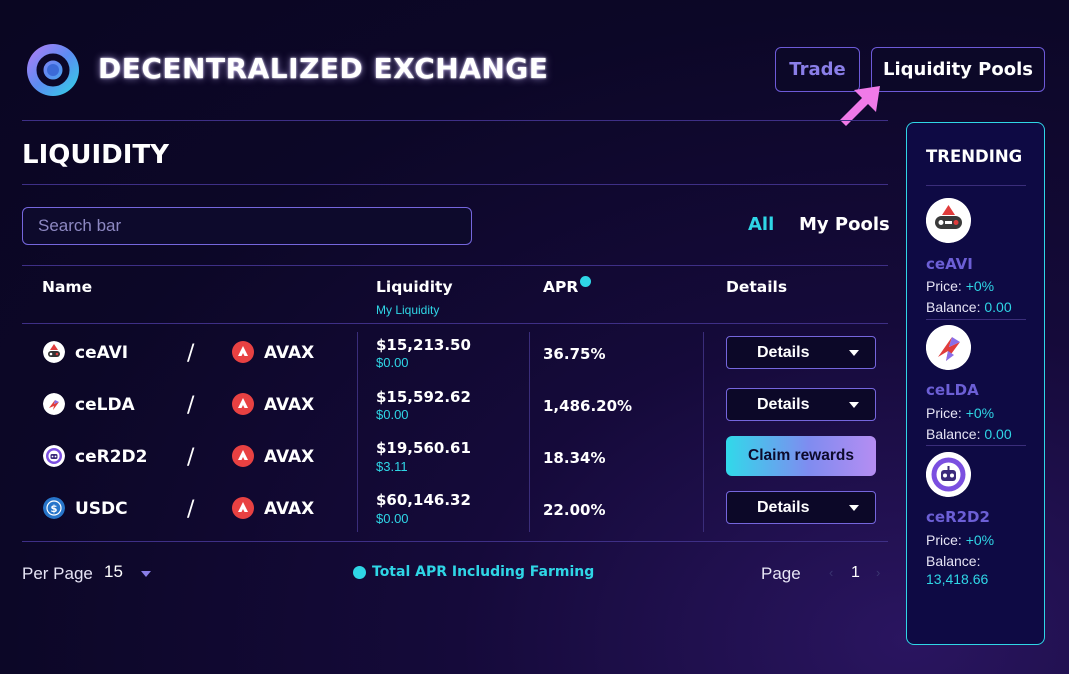 This screenshot has height=674, width=1069. I want to click on header-apr: APR, so click(561, 287).